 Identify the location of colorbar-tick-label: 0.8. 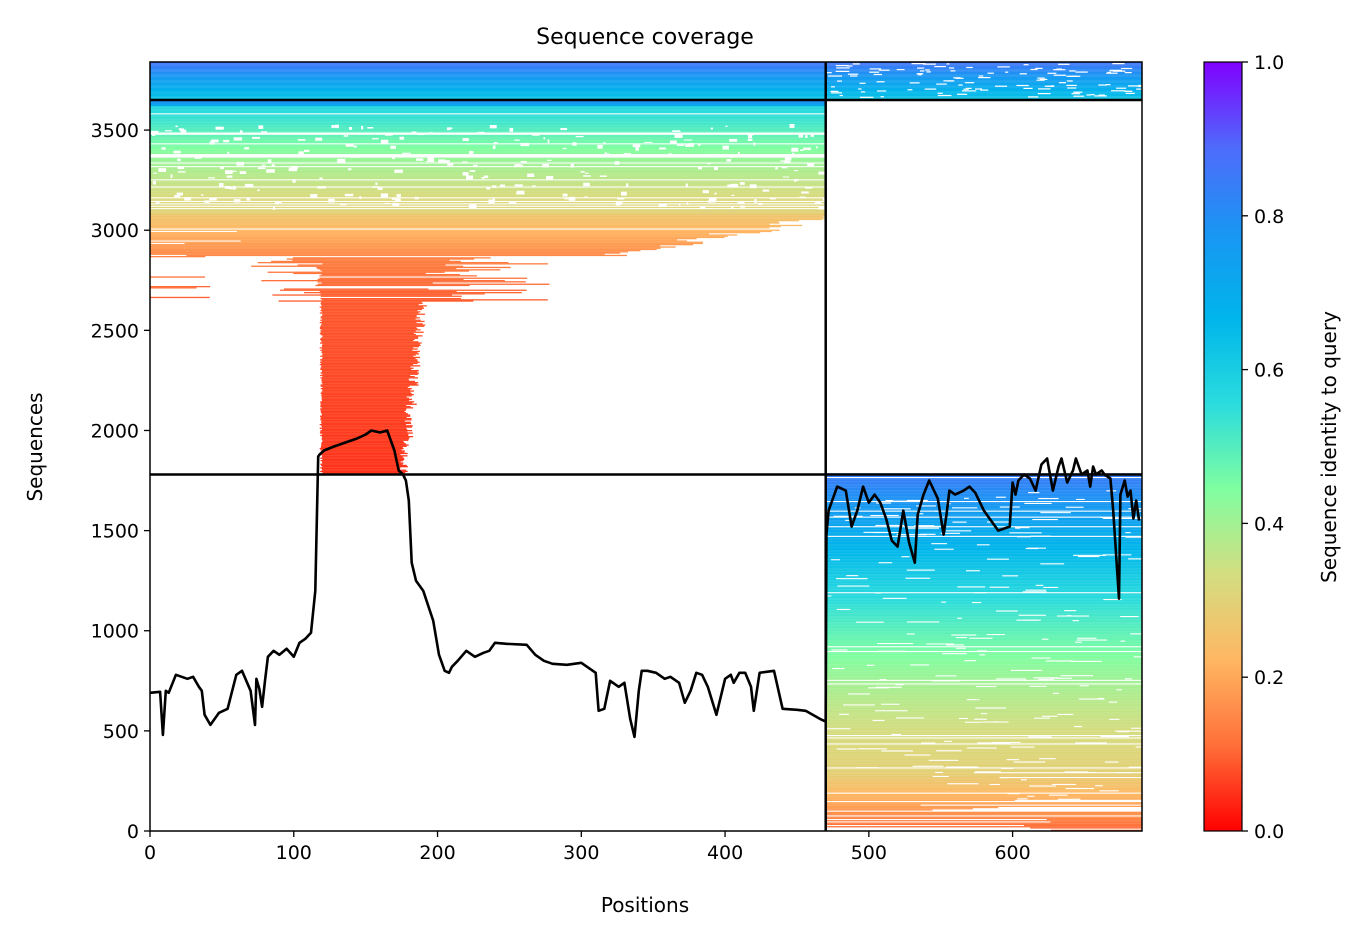
(1269, 217).